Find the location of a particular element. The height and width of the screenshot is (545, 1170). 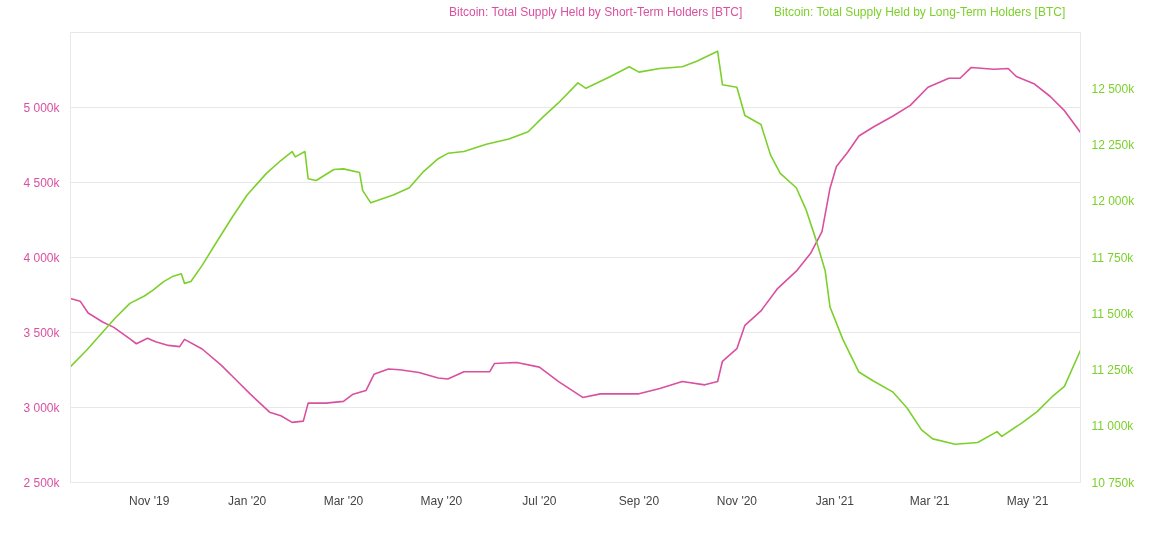

y-tick-label: 3 500k is located at coordinates (42, 332).